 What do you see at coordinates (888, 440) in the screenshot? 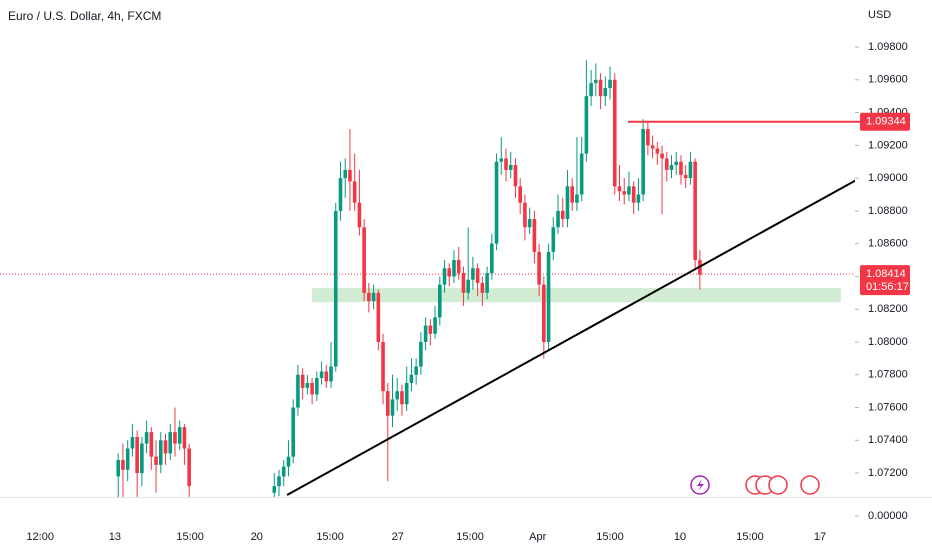
I see `y-tick-label: 1.07400` at bounding box center [888, 440].